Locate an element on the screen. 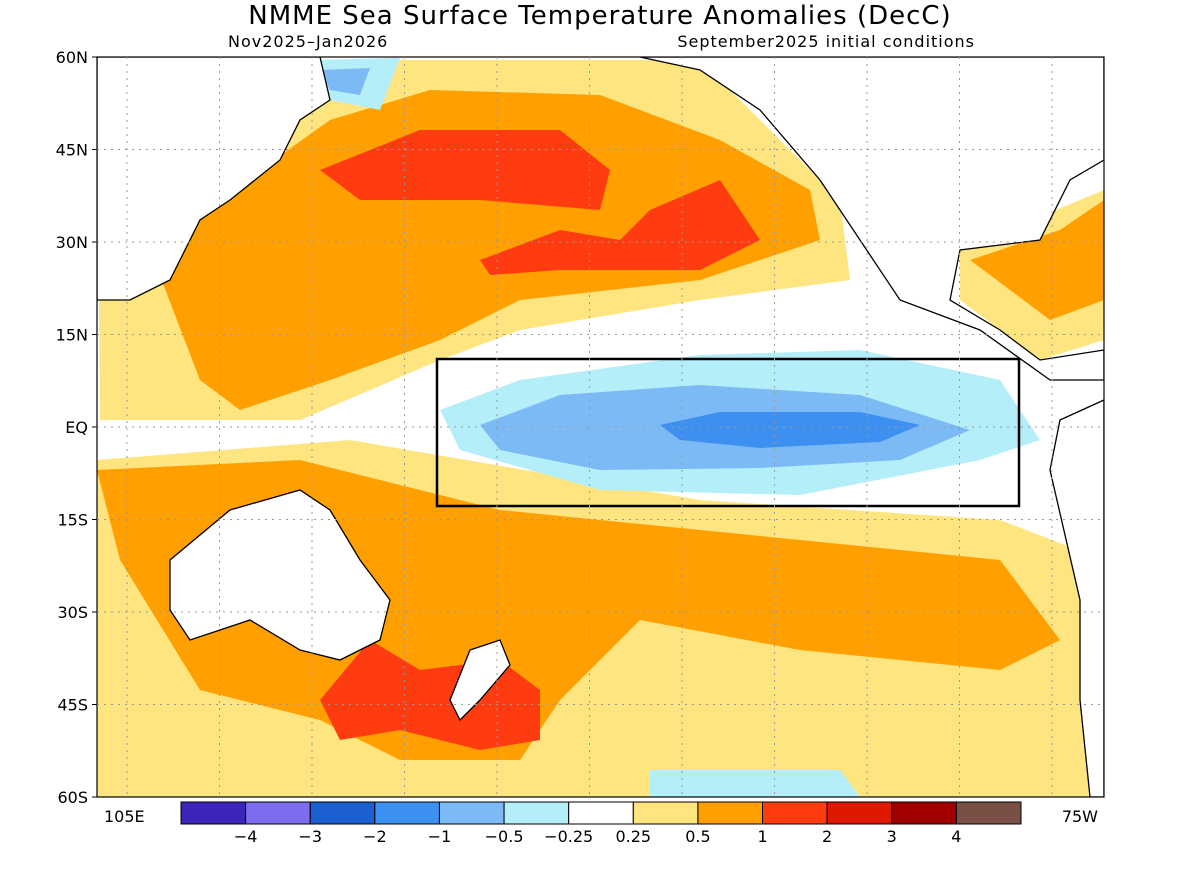  colorbar: −4 −3 −2 −1 −0.5 −0.25 0.25 0.5 1 2 3 4 is located at coordinates (601, 823).